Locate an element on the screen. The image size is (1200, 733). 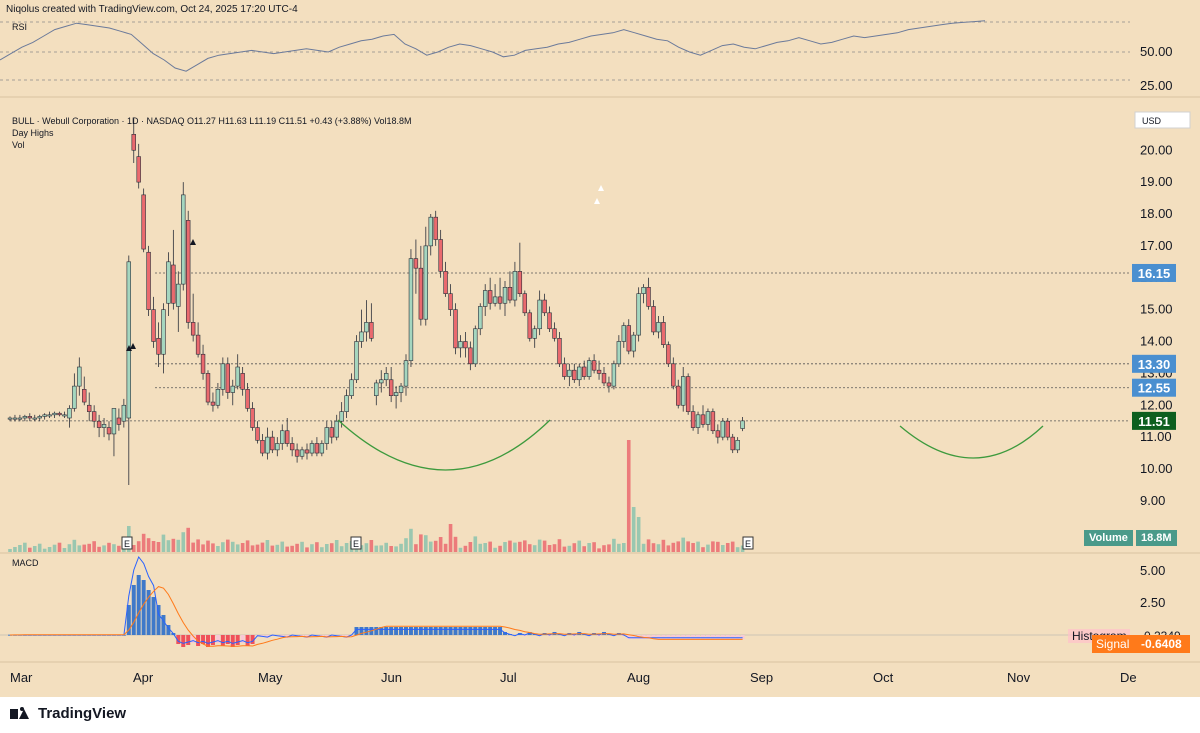
y-axis-tick: 19.00 is located at coordinates (1156, 181).